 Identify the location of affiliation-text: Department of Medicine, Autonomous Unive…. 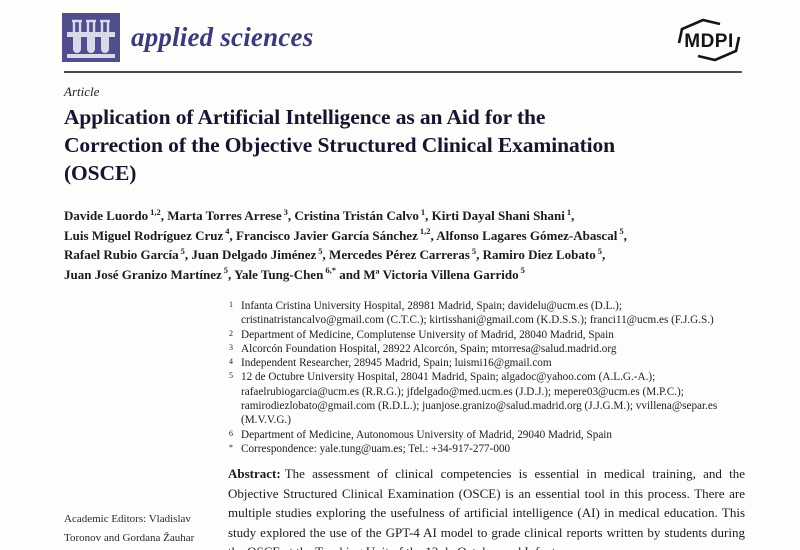
(426, 434).